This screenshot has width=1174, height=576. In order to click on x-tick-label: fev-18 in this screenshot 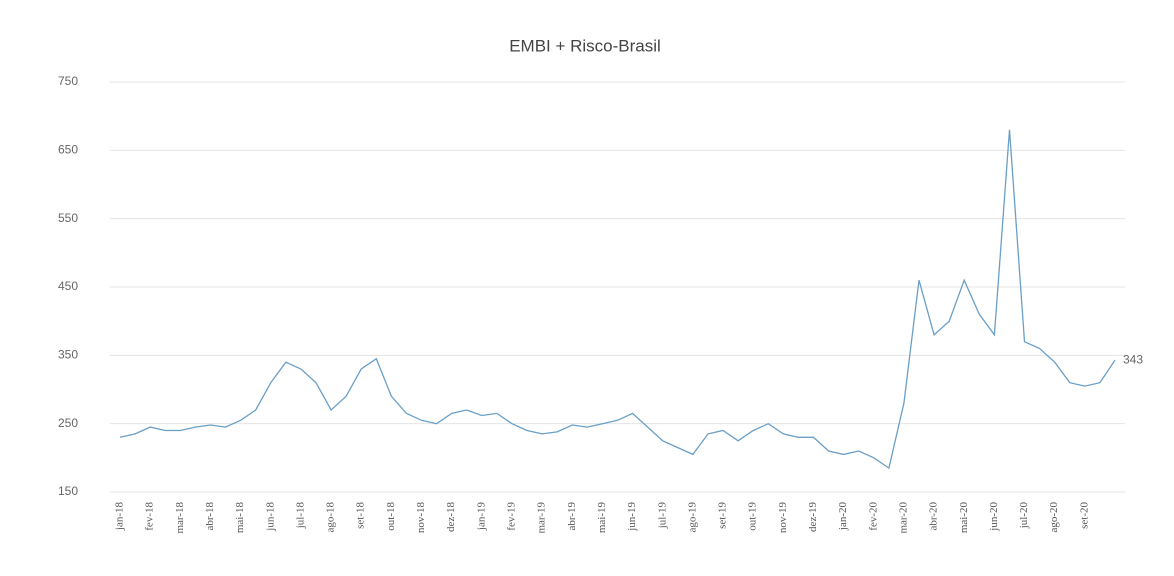, I will do `click(150, 516)`.